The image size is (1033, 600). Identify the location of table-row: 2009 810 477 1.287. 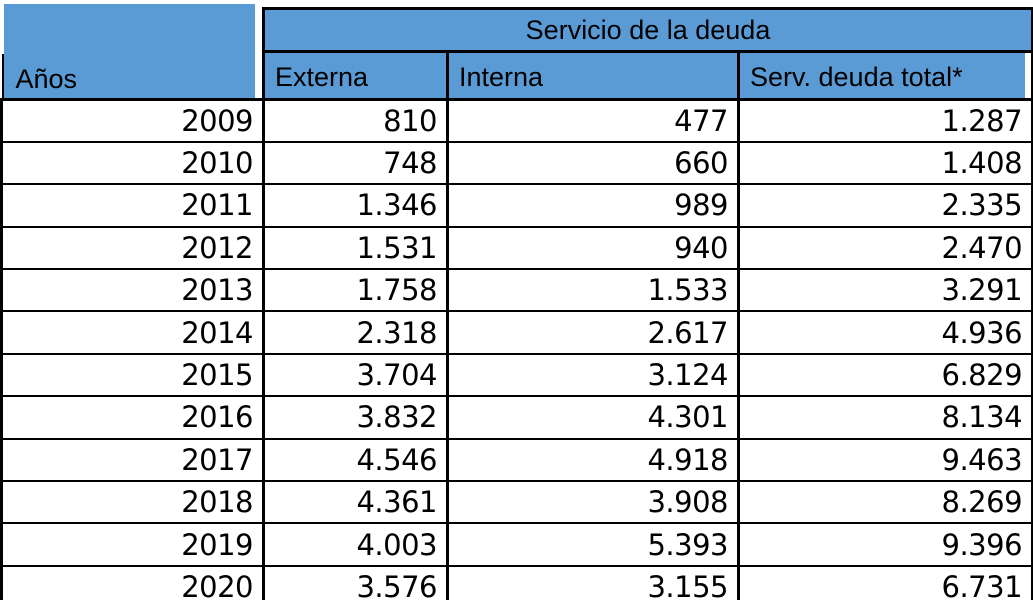
(516, 120).